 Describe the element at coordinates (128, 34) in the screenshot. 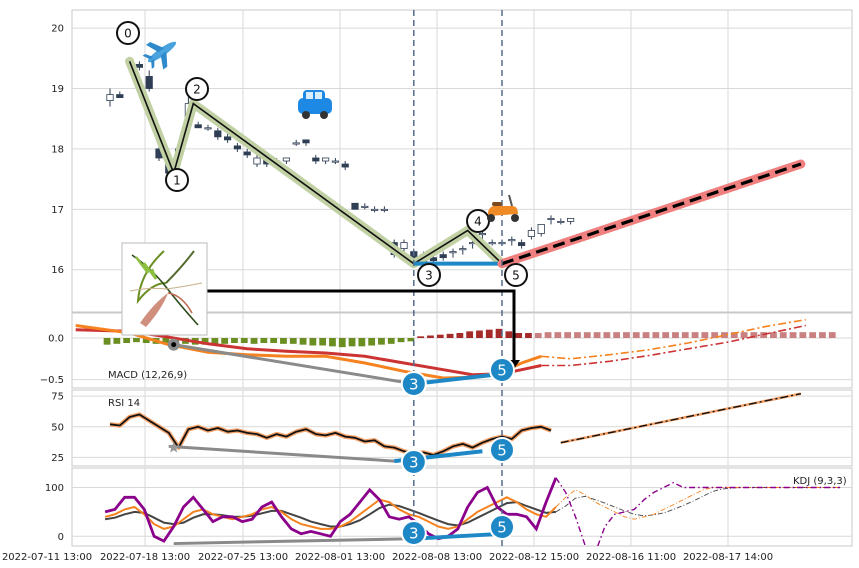

I see `wave-label-text: 0` at that location.